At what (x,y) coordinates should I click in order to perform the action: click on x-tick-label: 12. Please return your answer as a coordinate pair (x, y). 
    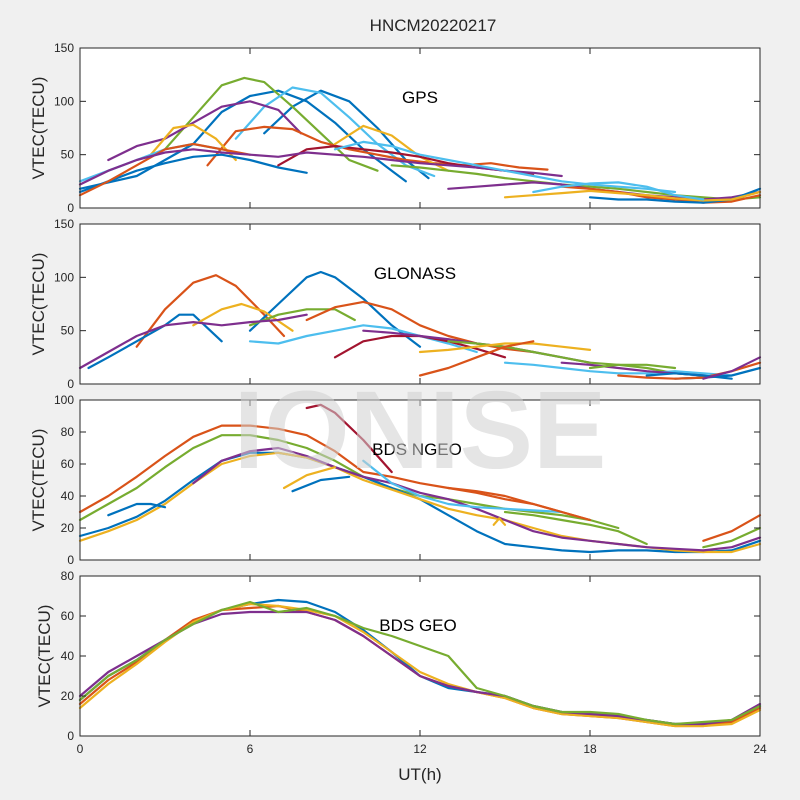
    Looking at the image, I should click on (420, 749).